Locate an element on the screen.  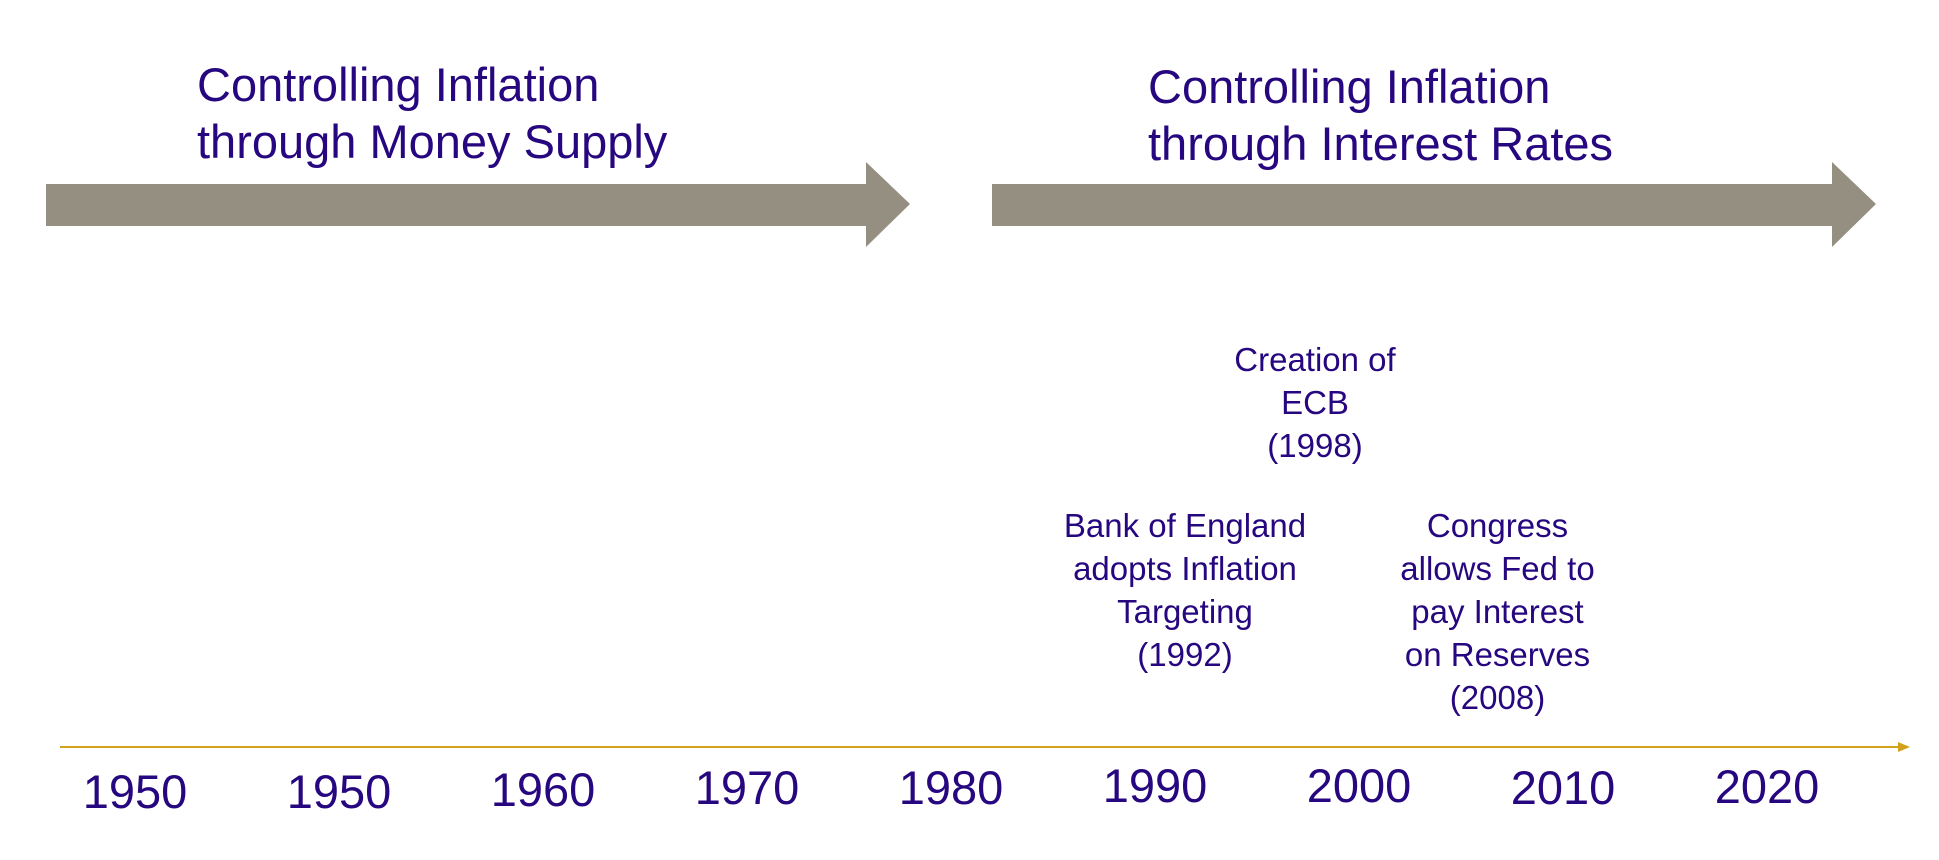
event-line: allows Fed to is located at coordinates (1497, 568).